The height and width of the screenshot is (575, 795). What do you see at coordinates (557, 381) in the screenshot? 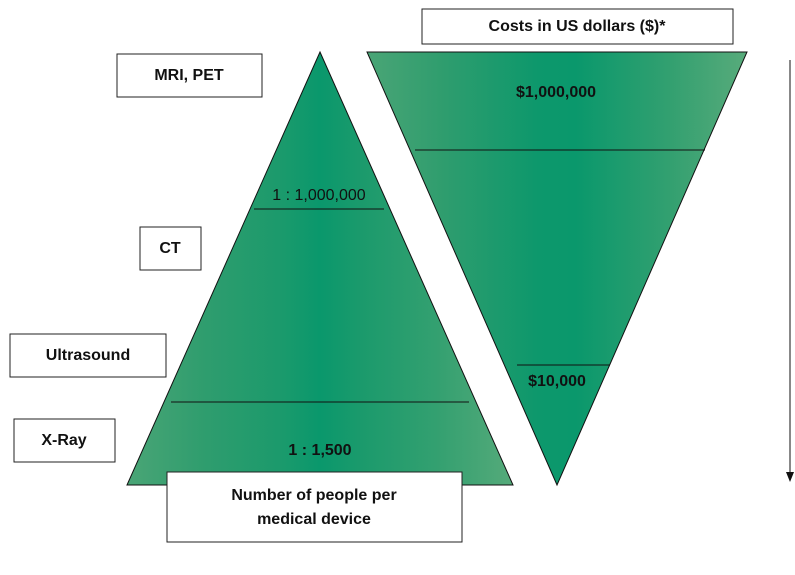
I see `cost-label: $10,000` at bounding box center [557, 381].